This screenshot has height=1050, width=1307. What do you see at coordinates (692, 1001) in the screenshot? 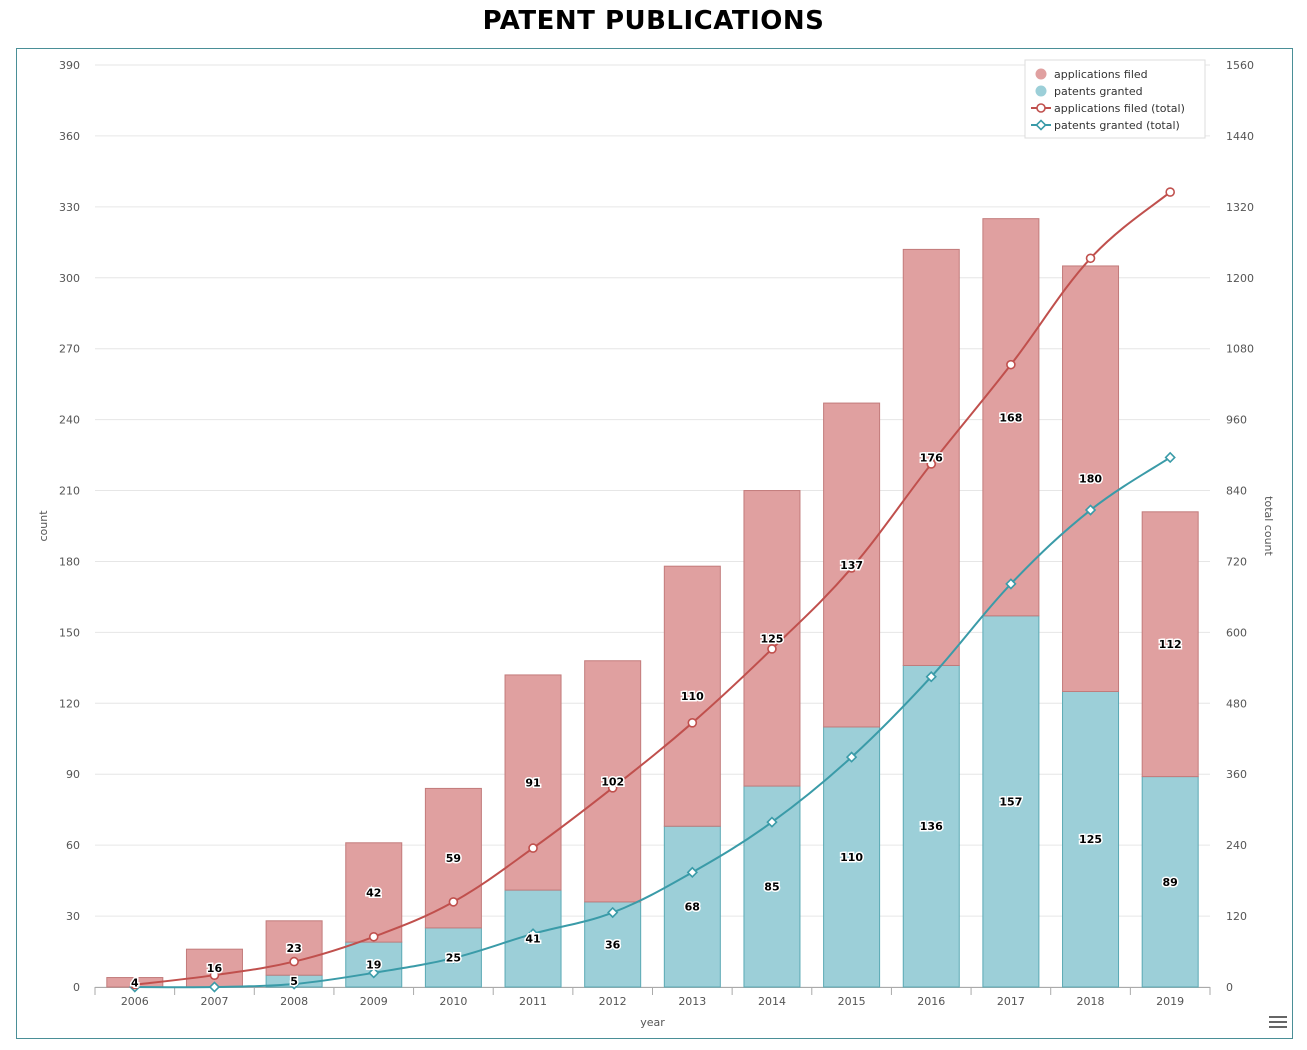
I see `x-tick-label: 2013` at bounding box center [692, 1001].